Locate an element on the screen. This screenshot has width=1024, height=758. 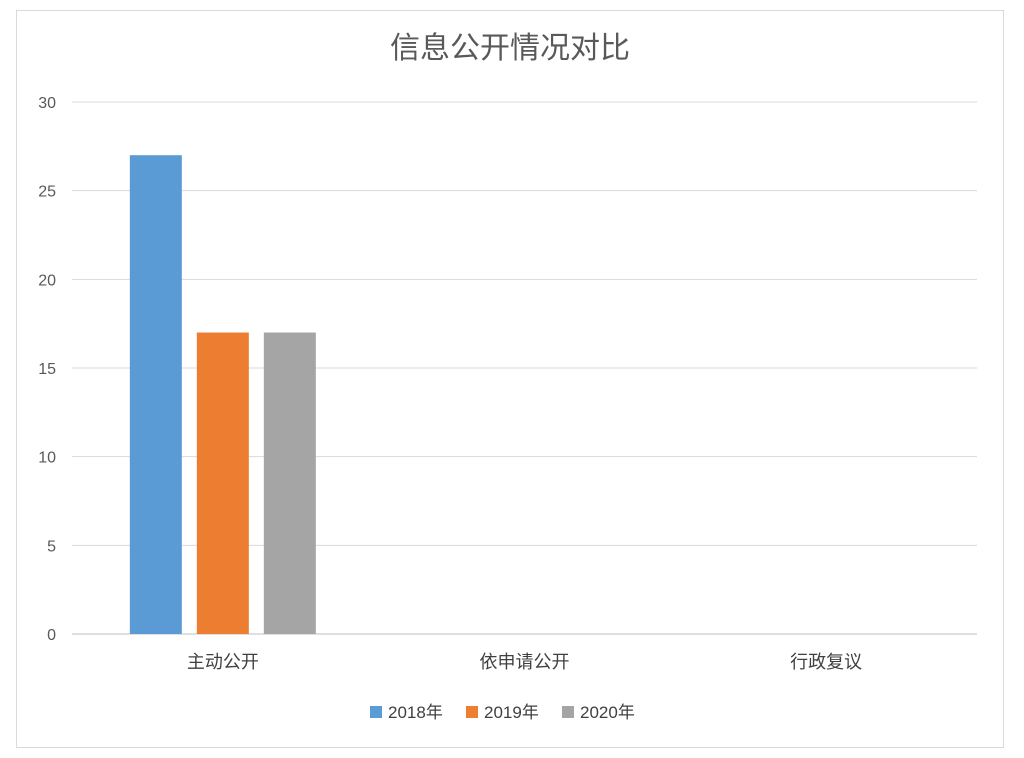
y-tick-label: 15 is located at coordinates (47, 369).